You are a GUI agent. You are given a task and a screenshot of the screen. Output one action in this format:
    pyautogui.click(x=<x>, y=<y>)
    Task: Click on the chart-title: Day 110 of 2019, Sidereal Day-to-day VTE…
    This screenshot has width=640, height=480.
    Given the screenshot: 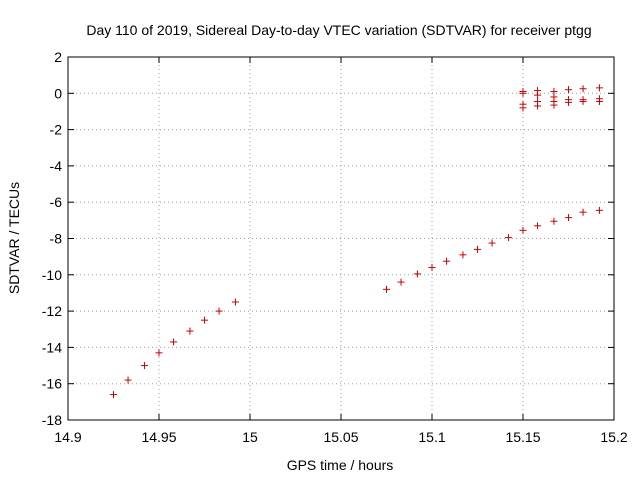 What is the action you would take?
    pyautogui.click(x=338, y=30)
    